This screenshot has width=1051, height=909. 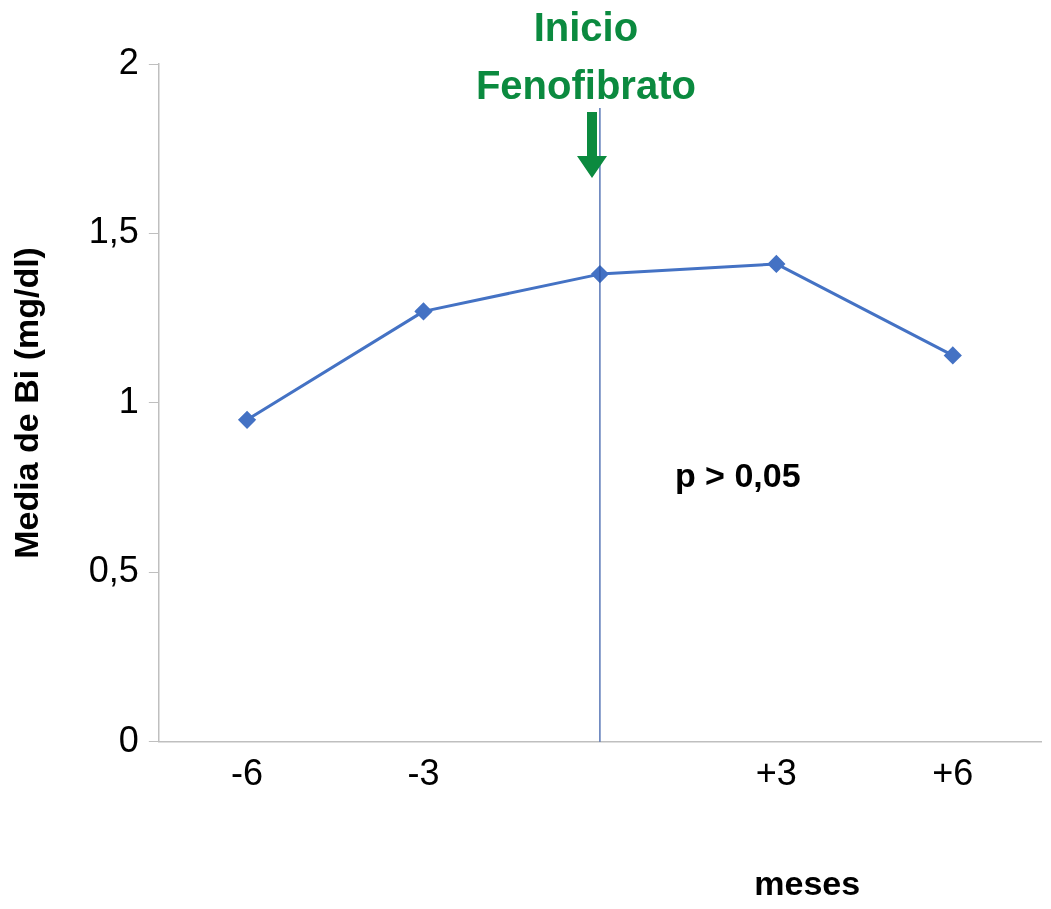 I want to click on y-tick-label: 1,5, so click(x=113, y=231).